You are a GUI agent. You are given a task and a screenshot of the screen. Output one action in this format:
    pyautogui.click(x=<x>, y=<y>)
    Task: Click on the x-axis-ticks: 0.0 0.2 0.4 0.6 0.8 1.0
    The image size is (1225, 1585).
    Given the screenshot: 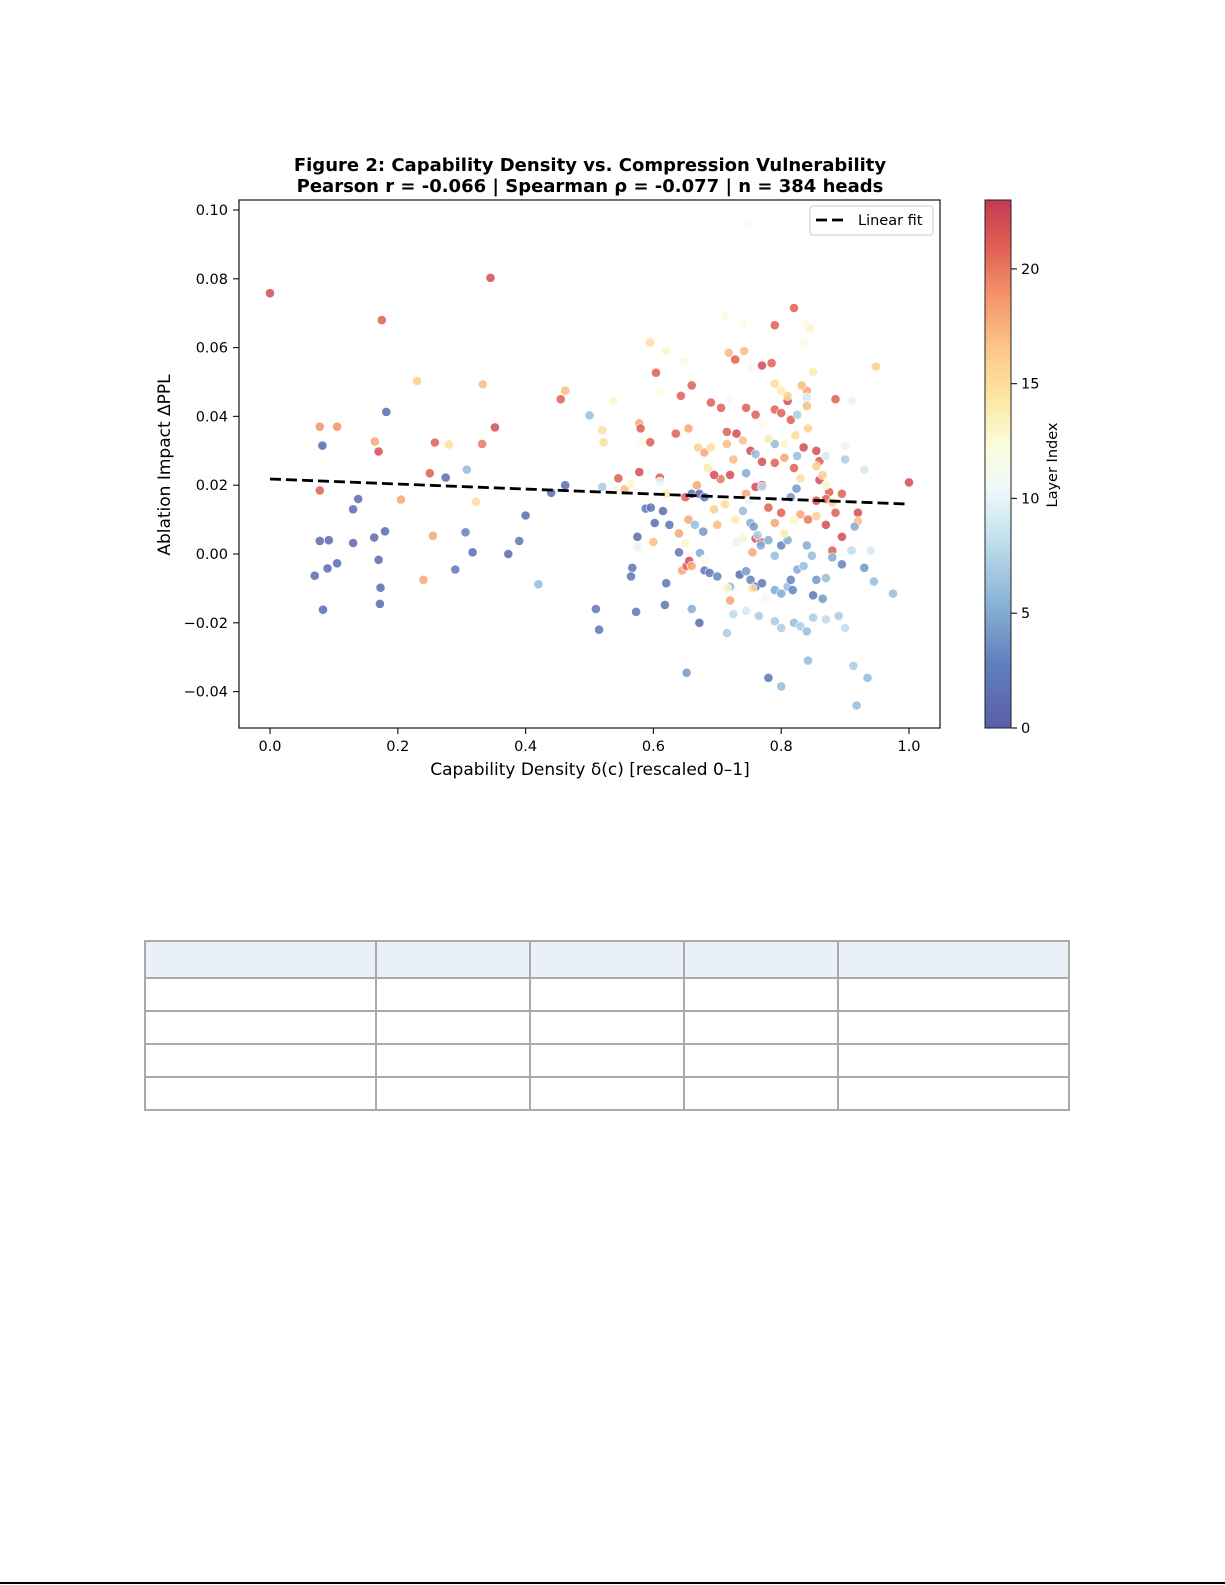 What is the action you would take?
    pyautogui.click(x=589, y=741)
    